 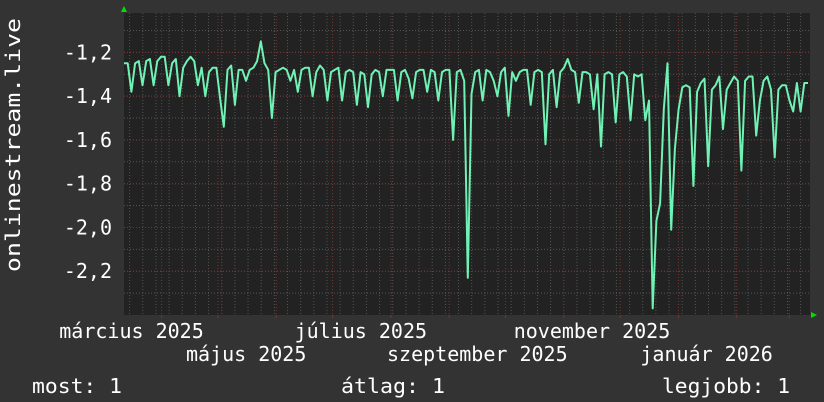 What do you see at coordinates (726, 386) in the screenshot?
I see `legend-max: legjobb: 1` at bounding box center [726, 386].